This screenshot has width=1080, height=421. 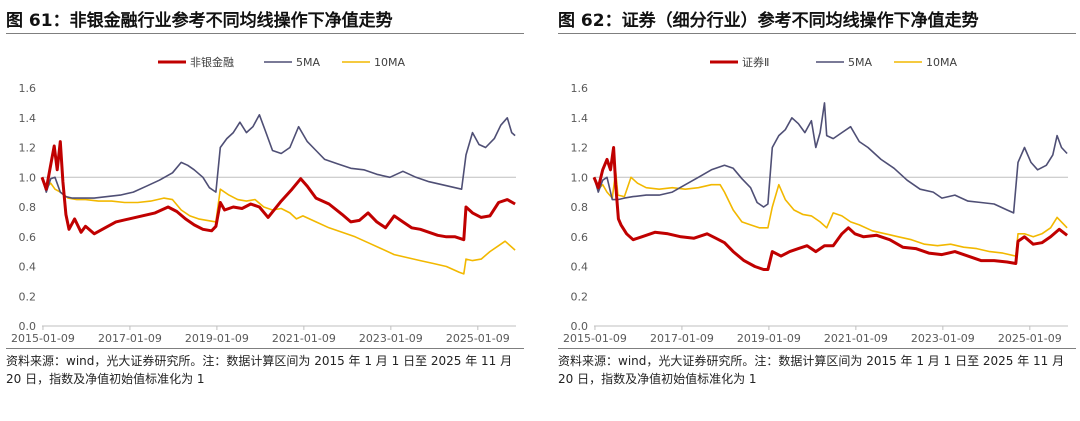 I want to click on legend-label: 非银金融, so click(x=212, y=62).